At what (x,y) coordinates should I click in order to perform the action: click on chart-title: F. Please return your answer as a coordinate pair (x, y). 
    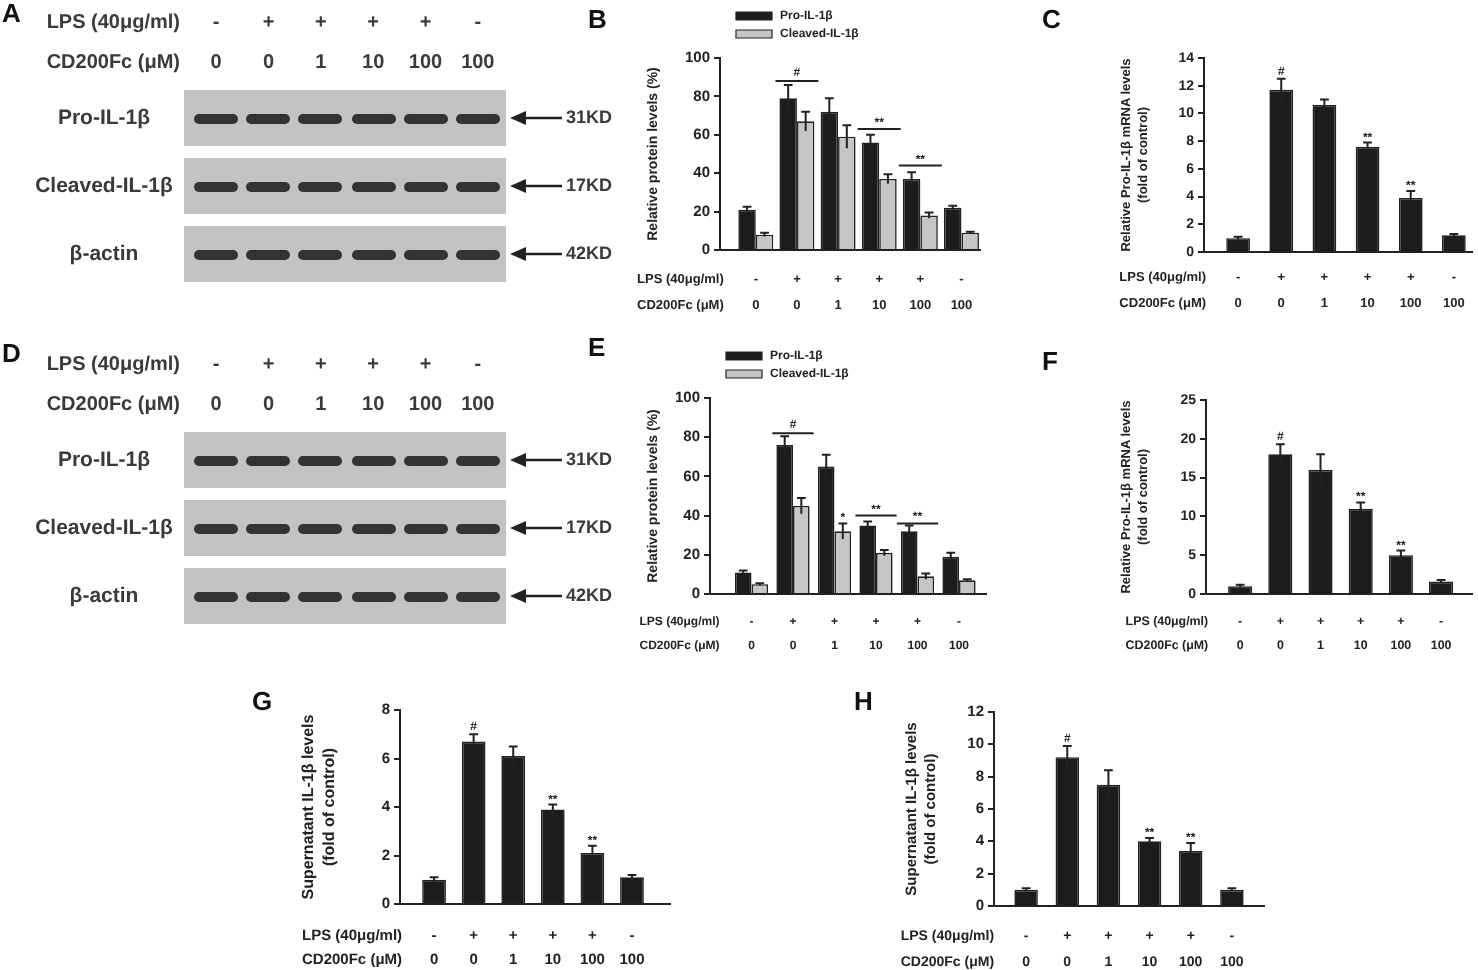
    Looking at the image, I should click on (1050, 361).